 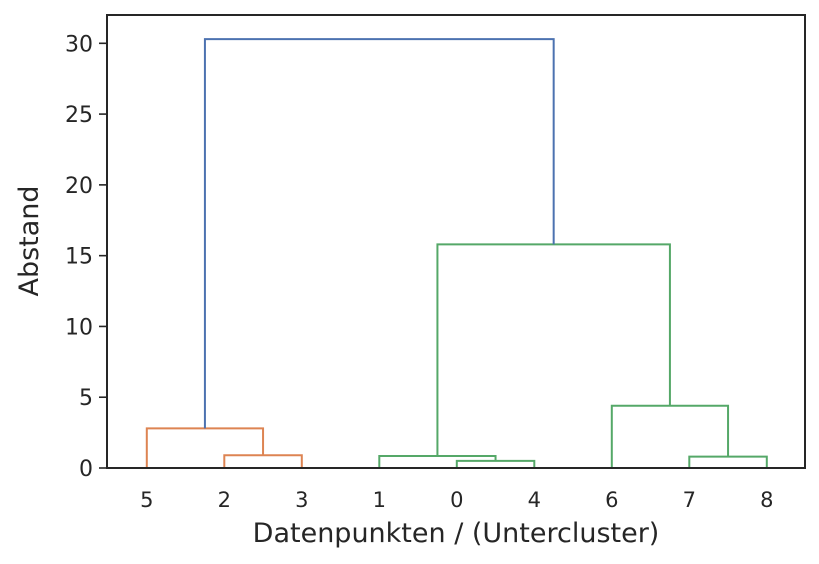 I want to click on x-tick-label: 5, so click(x=146, y=500).